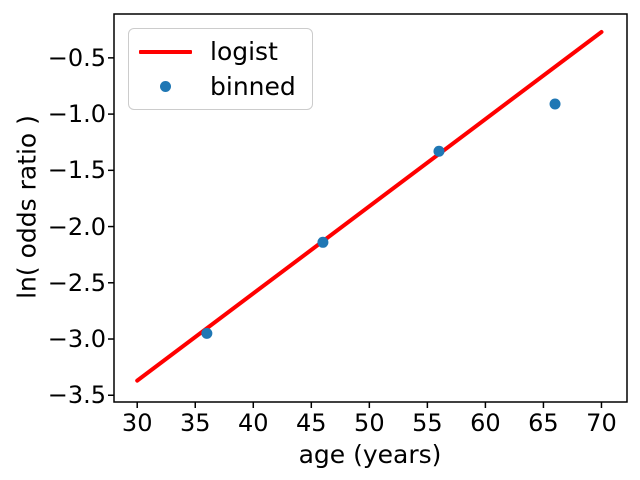 This screenshot has width=640, height=480. What do you see at coordinates (253, 86) in the screenshot?
I see `legend-label-binned: binned` at bounding box center [253, 86].